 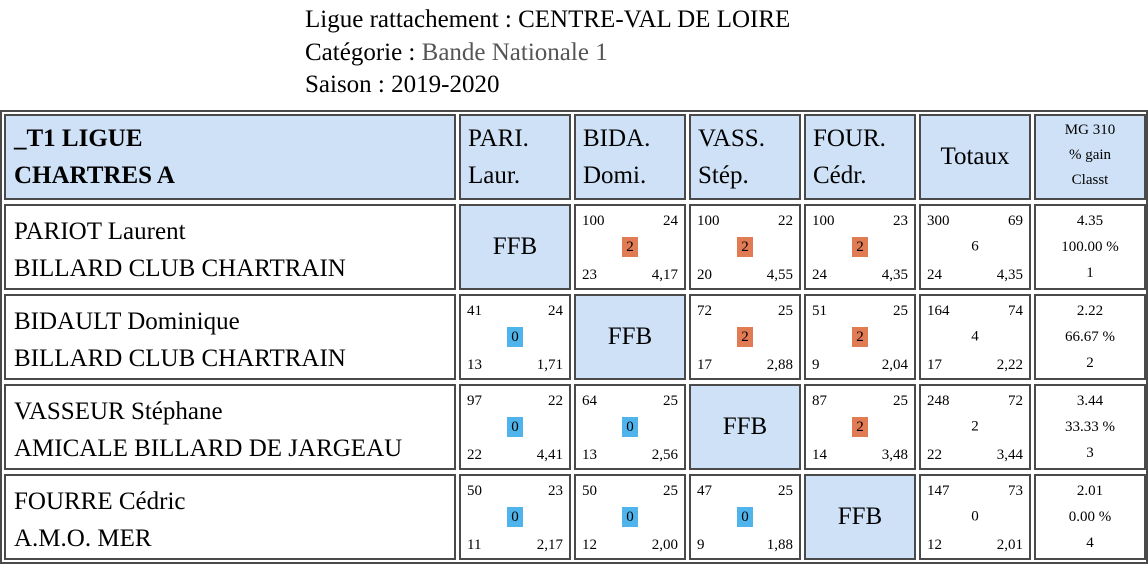 What do you see at coordinates (779, 275) in the screenshot?
I see `moyenne-value: 4,55` at bounding box center [779, 275].